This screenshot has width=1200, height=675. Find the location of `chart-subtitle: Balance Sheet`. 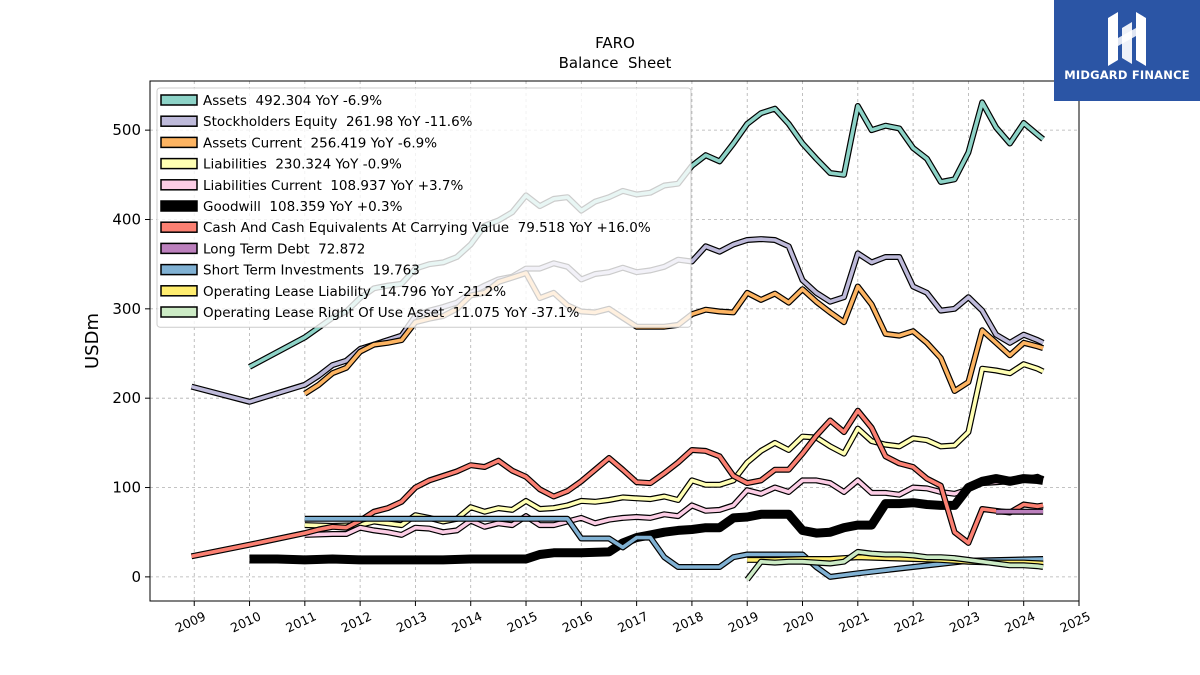

chart-subtitle: Balance Sheet is located at coordinates (615, 63).